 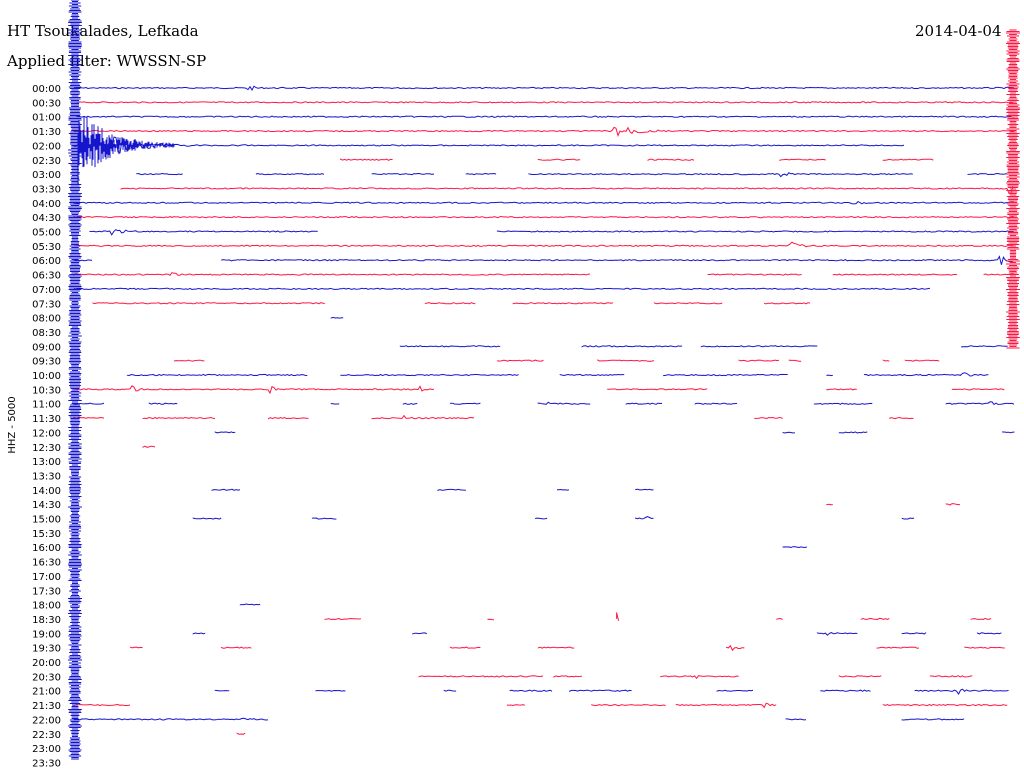 I want to click on tick-label: 14:30, so click(x=46, y=505).